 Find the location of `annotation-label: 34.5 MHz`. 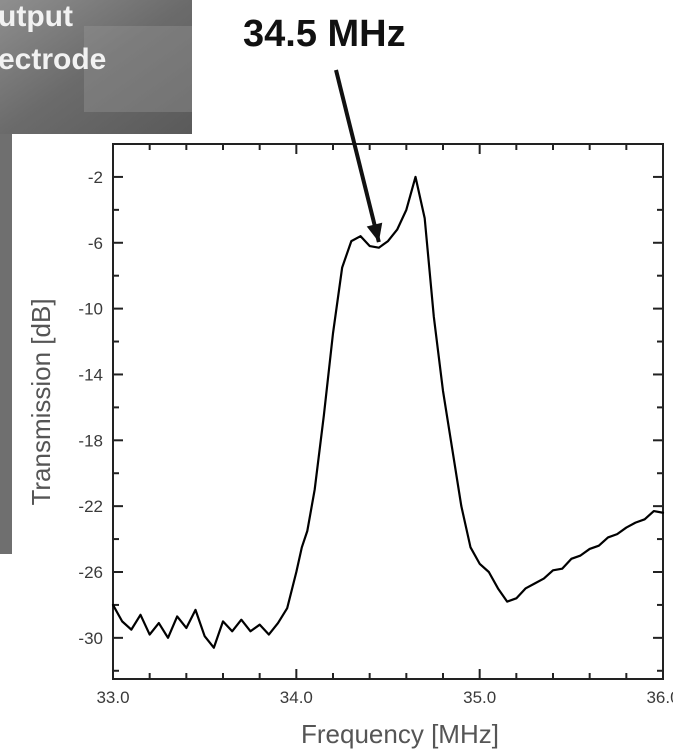

annotation-label: 34.5 MHz is located at coordinates (324, 34).